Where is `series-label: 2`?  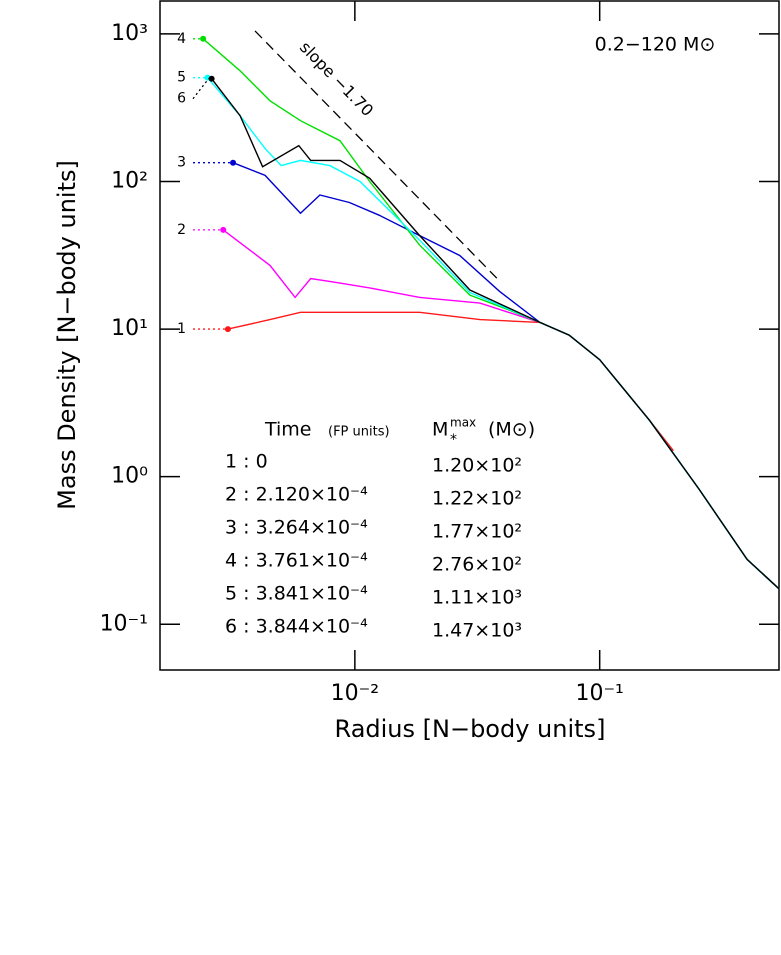 series-label: 2 is located at coordinates (181, 230).